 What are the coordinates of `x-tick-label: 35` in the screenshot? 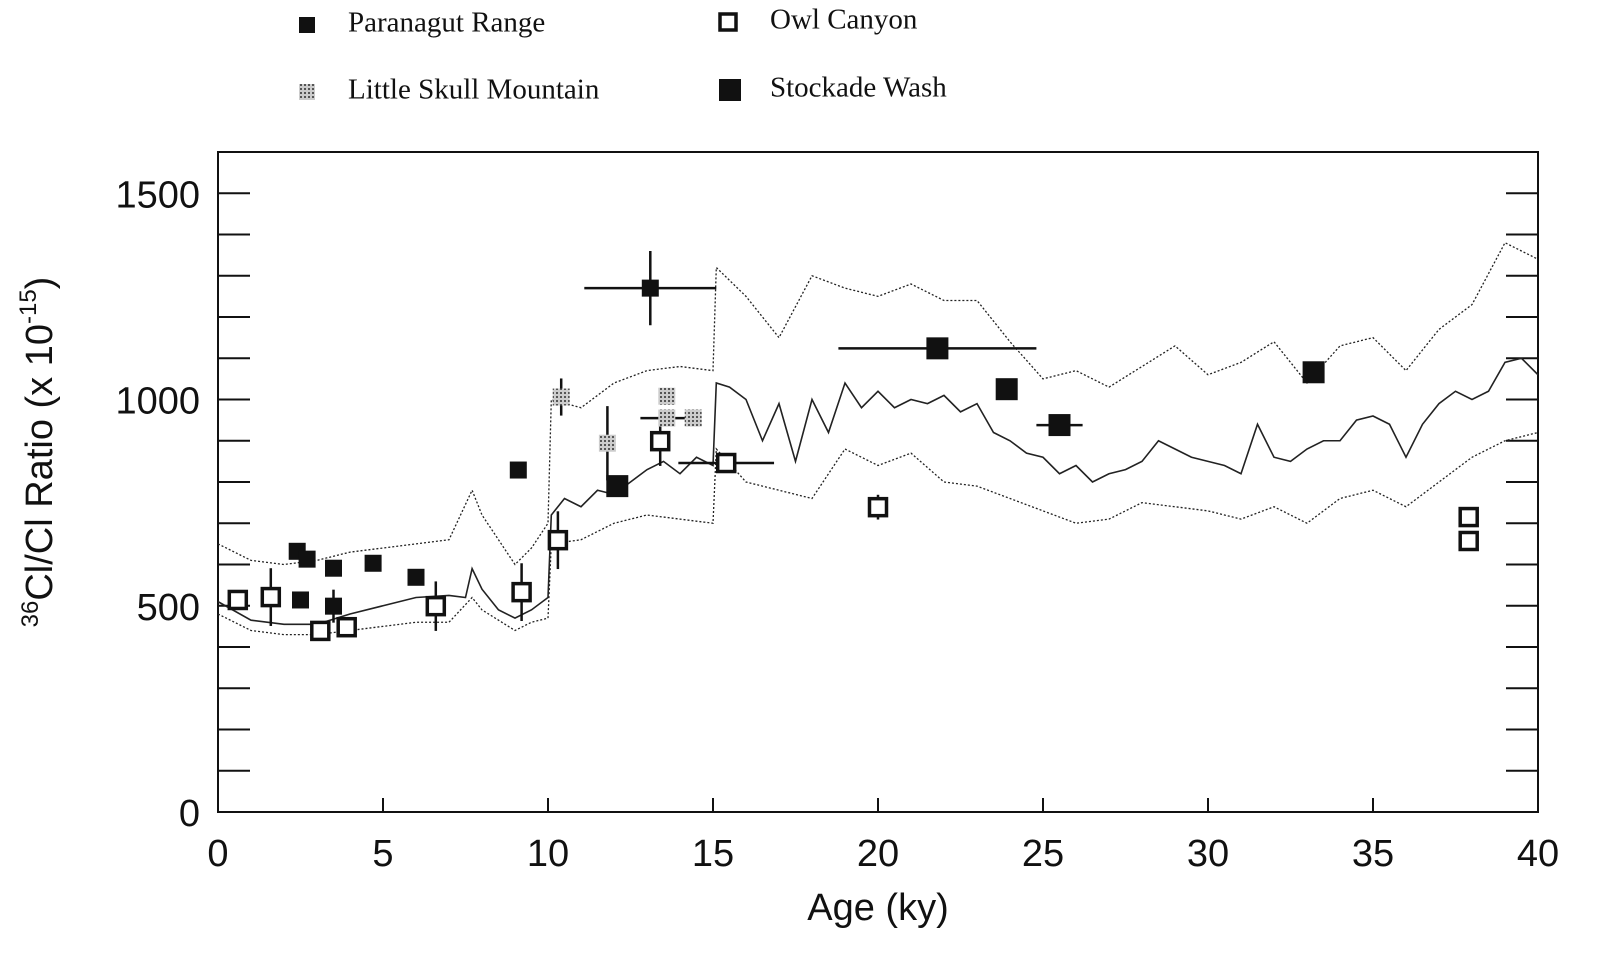 It's located at (1373, 854).